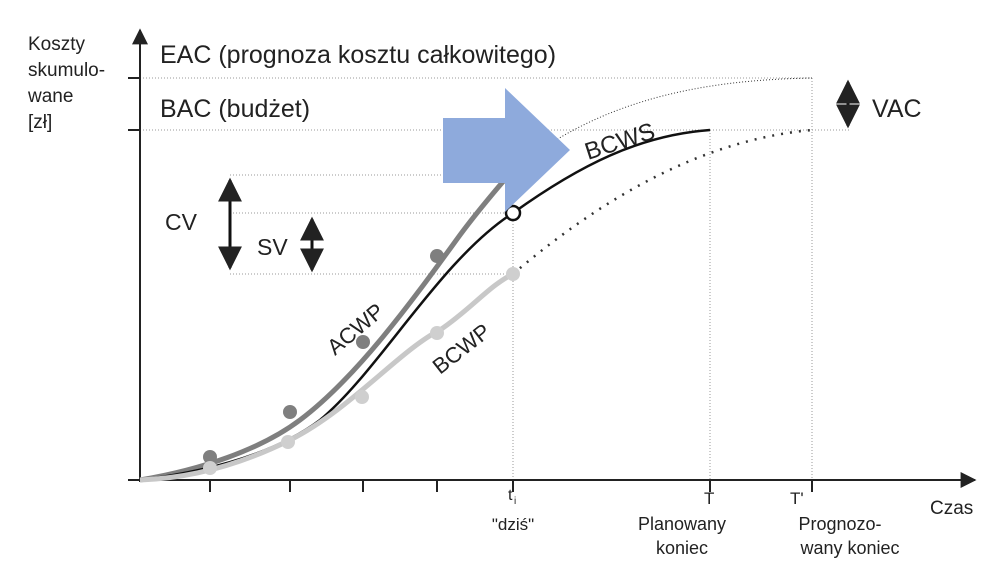 Image resolution: width=1000 pixels, height=570 pixels. I want to click on bcwp-curve, so click(327, 377).